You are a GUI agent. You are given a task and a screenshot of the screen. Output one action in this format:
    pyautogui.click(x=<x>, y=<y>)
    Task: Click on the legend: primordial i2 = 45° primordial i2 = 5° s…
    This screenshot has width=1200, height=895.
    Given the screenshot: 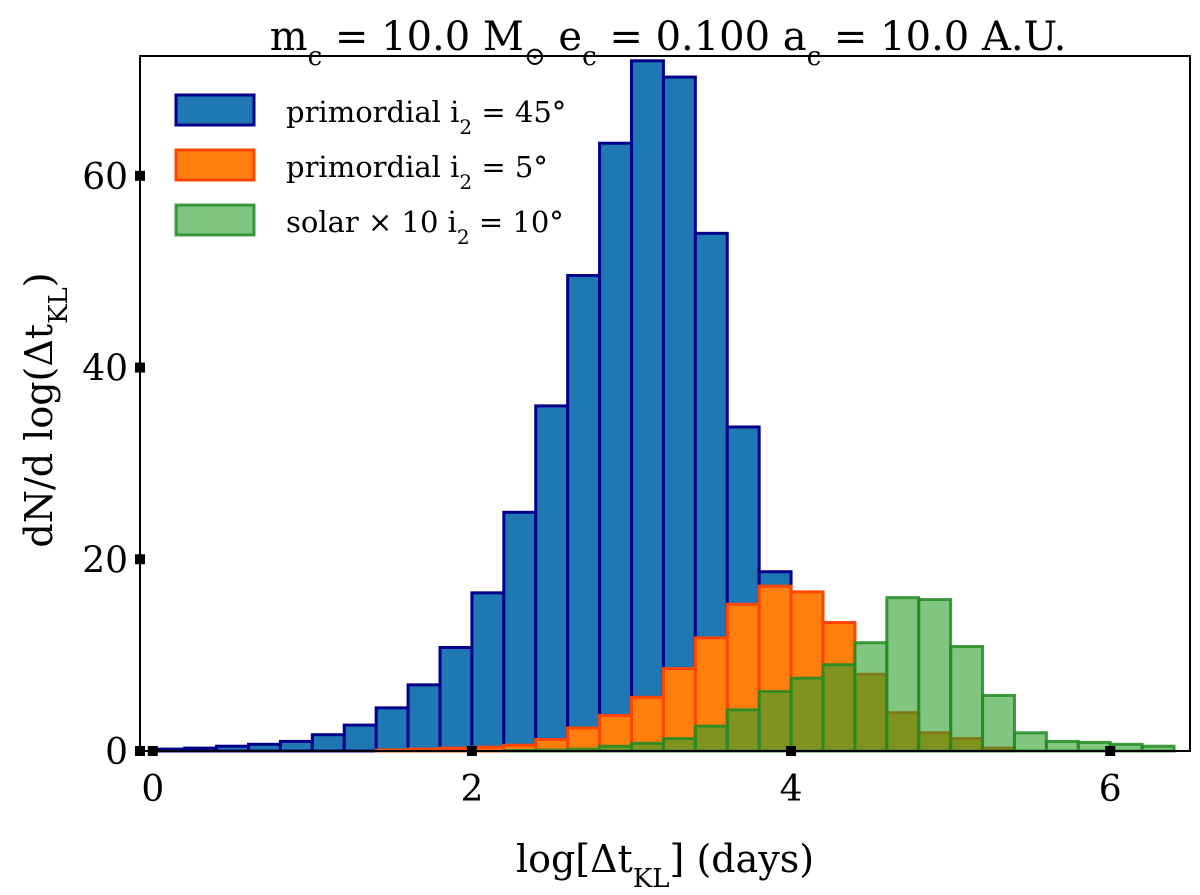 What is the action you would take?
    pyautogui.click(x=370, y=171)
    